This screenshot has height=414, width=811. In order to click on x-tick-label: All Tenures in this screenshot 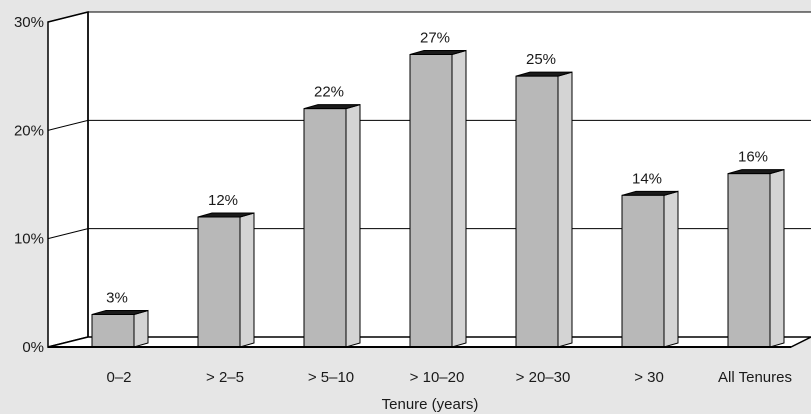, I will do `click(755, 377)`.